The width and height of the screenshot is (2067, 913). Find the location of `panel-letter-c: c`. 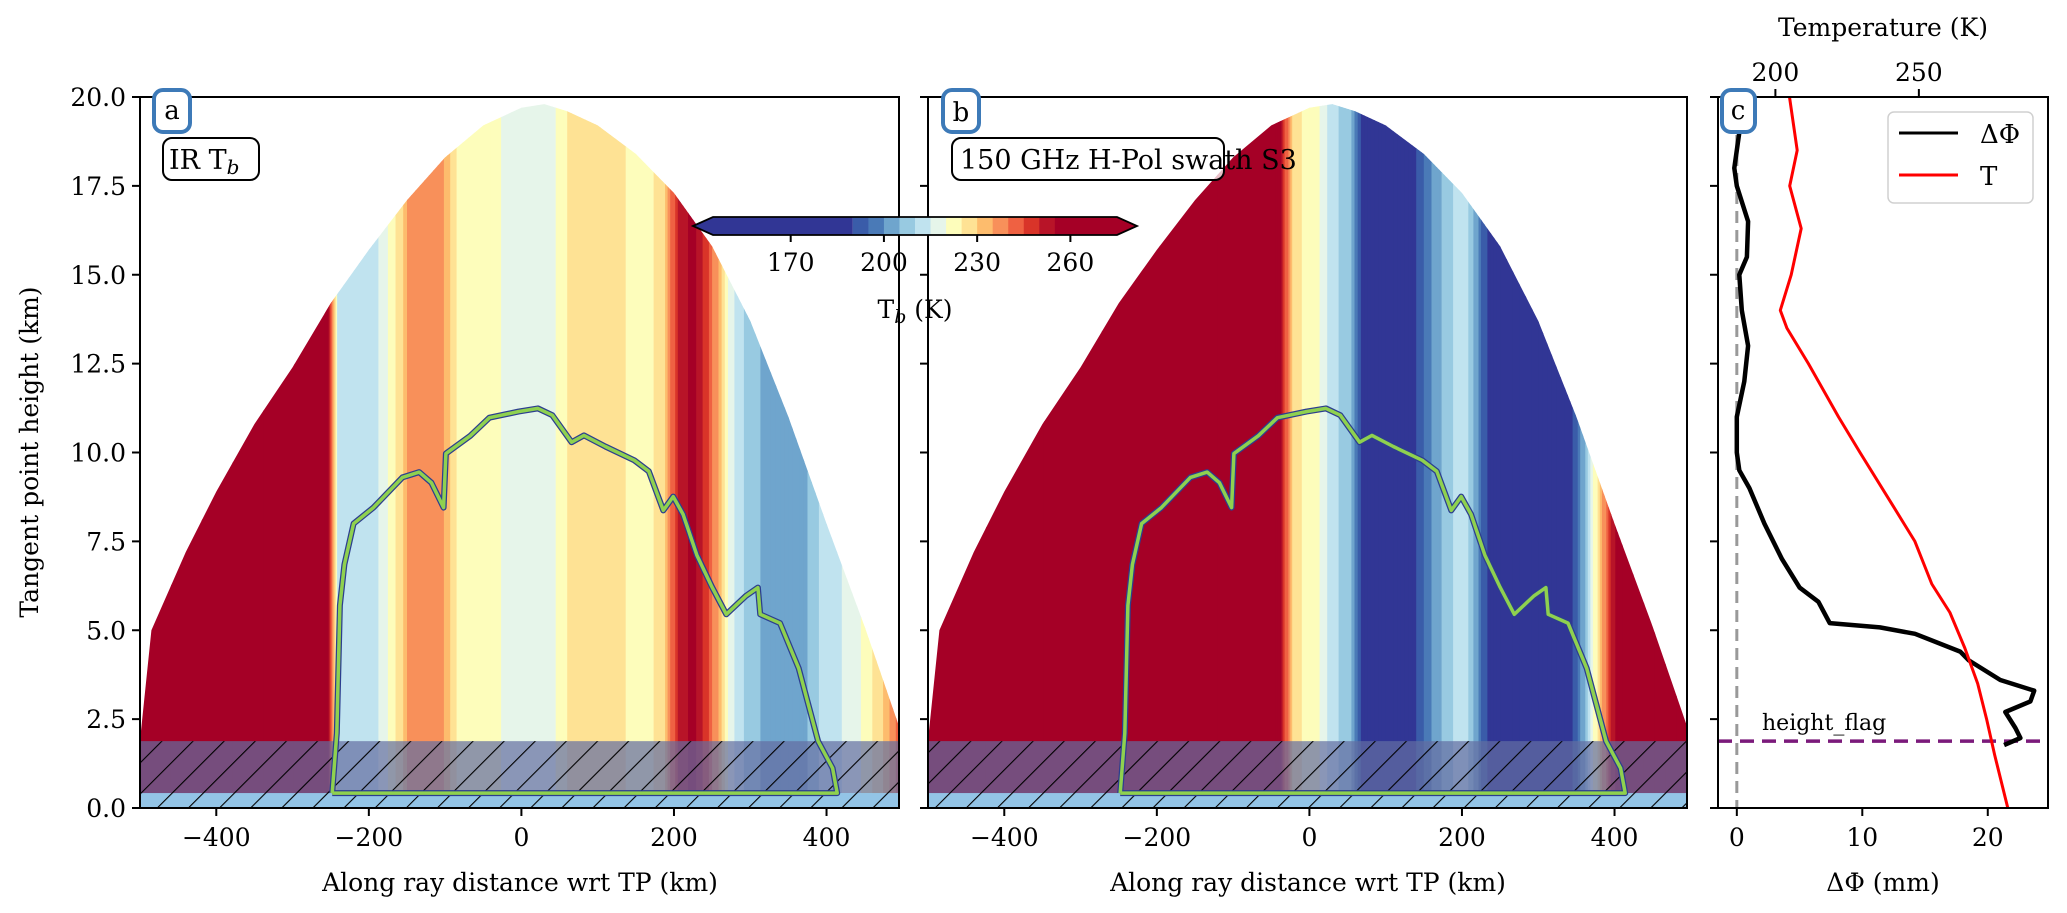

panel-letter-c: c is located at coordinates (1738, 111).